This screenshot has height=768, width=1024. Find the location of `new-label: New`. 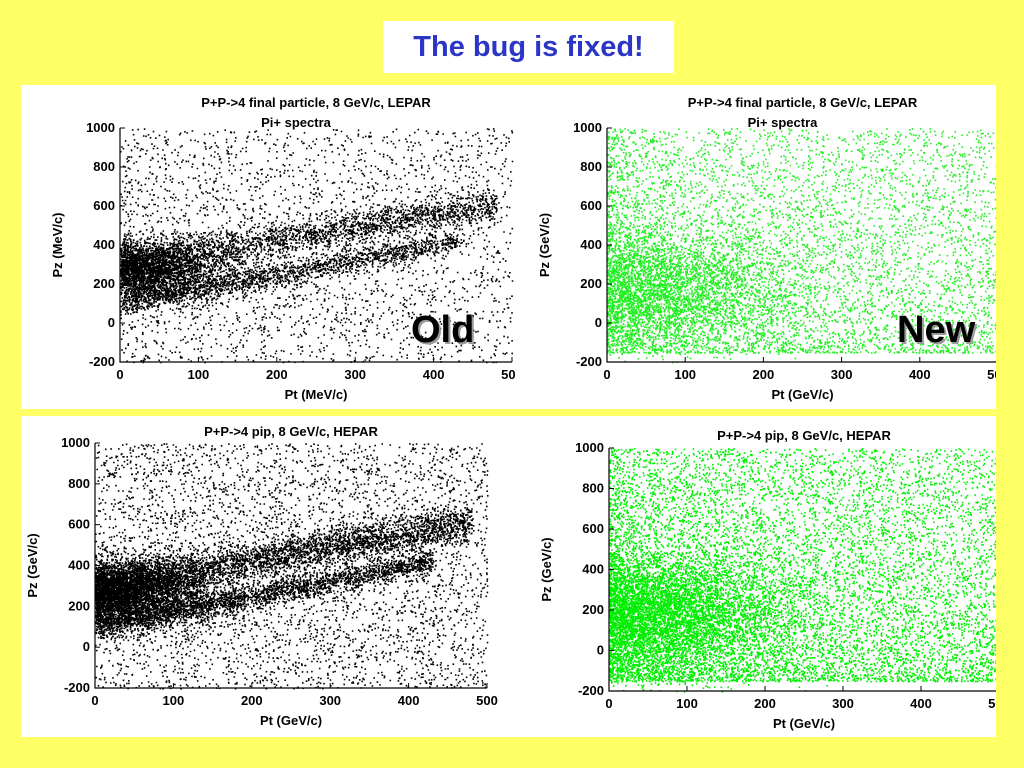

new-label: New is located at coordinates (936, 330).